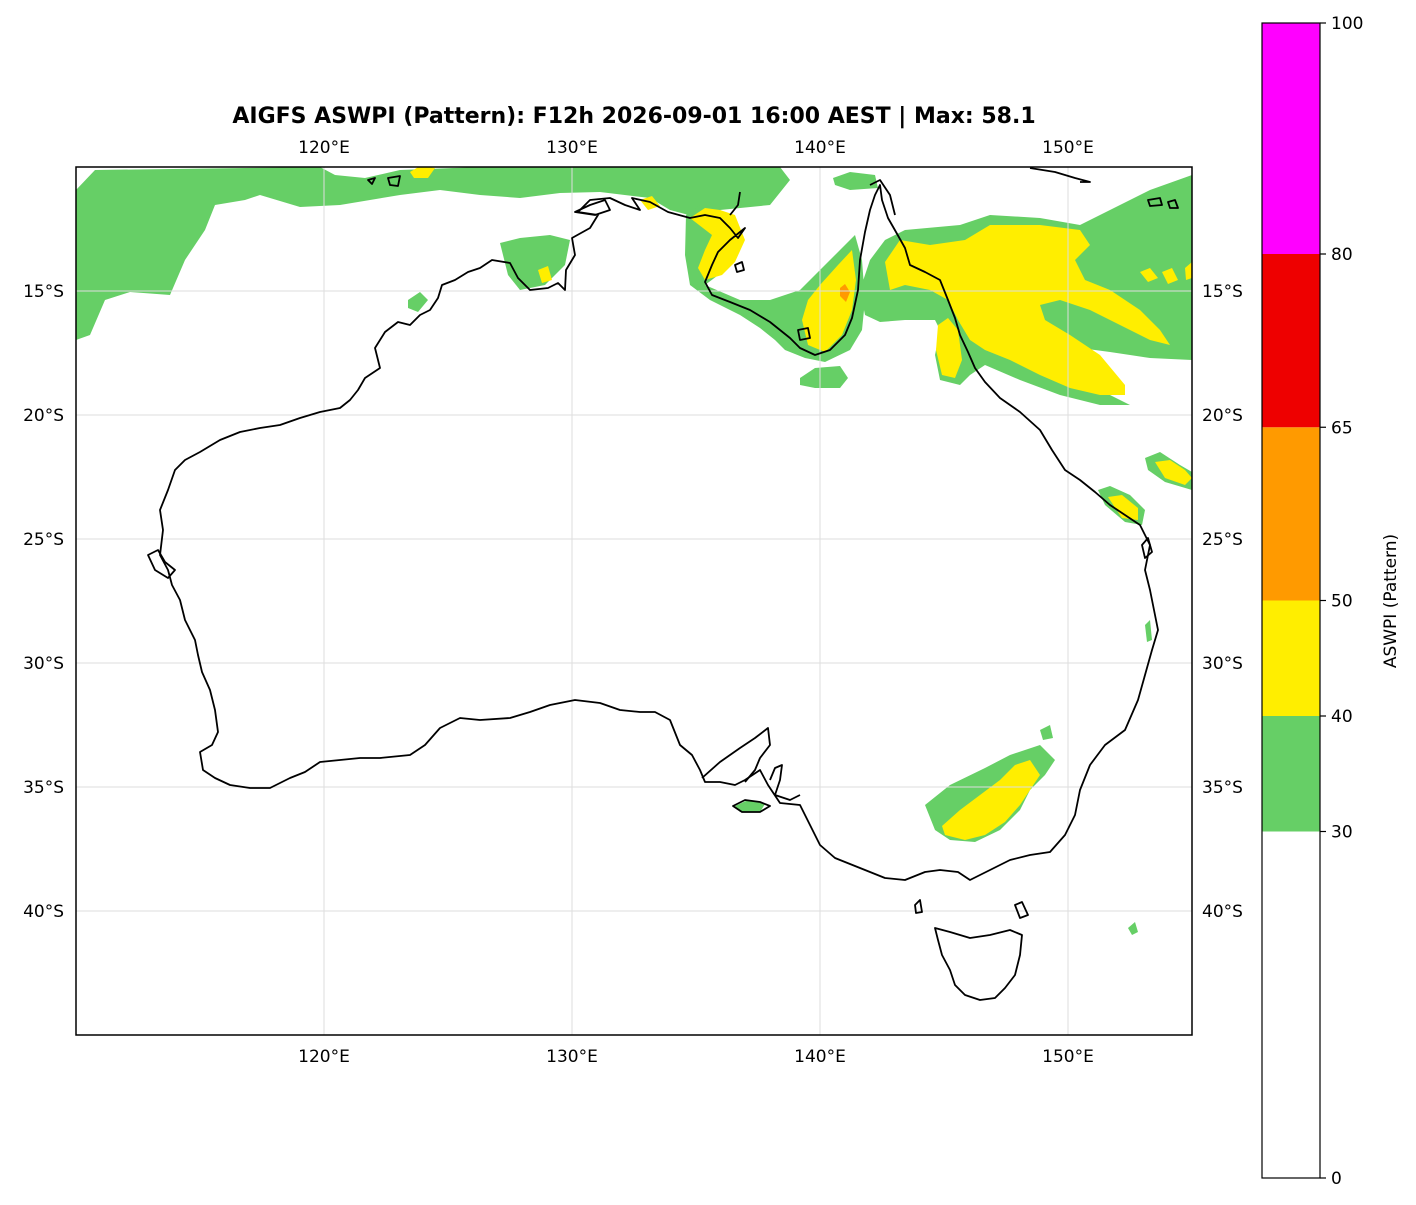 The width and height of the screenshot is (1416, 1205). I want to click on lon-label-bottom: 140°E, so click(820, 1057).